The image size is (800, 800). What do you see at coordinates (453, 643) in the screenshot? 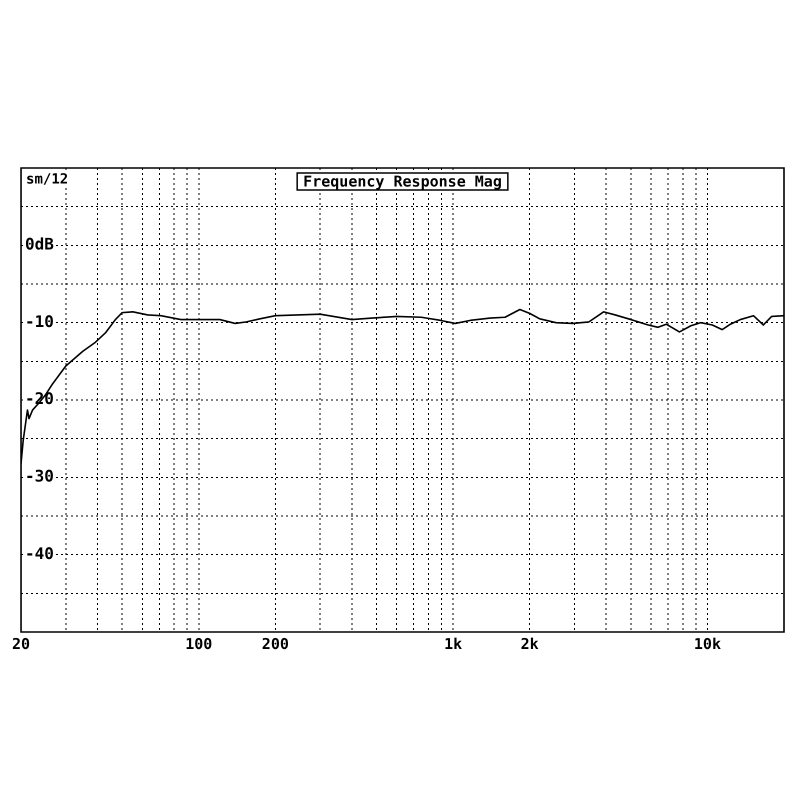
I see `x-tick-label: 1k` at bounding box center [453, 643].